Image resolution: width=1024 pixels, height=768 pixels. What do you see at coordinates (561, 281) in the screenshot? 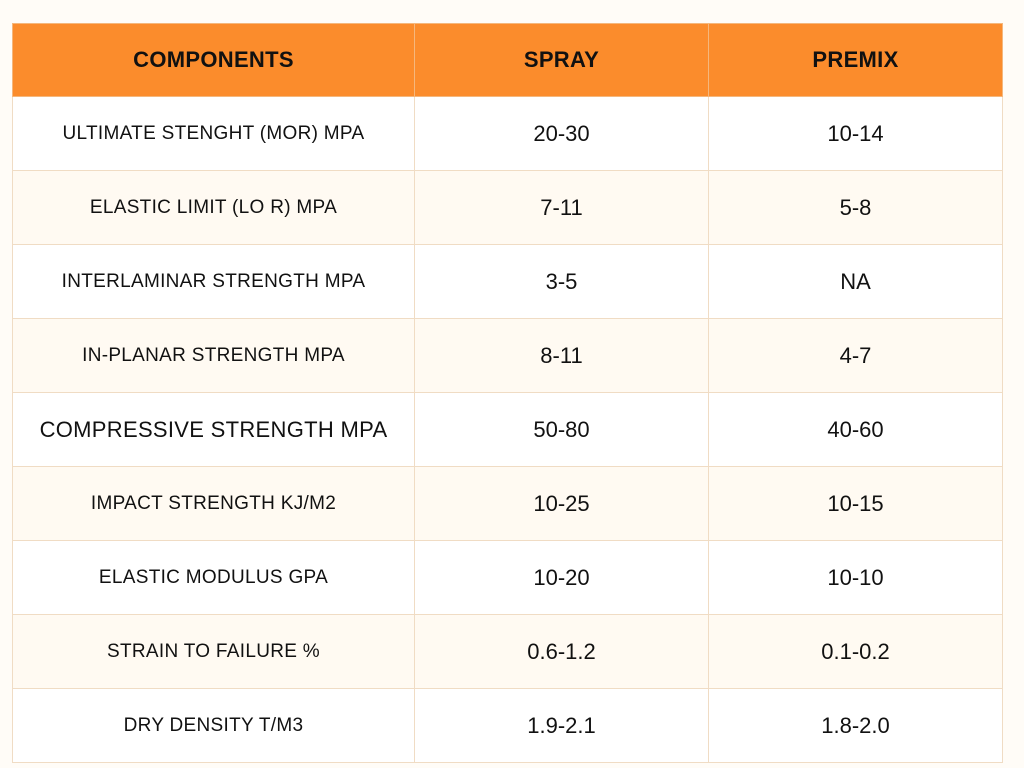
I see `spray-value-cell: 3-5` at bounding box center [561, 281].